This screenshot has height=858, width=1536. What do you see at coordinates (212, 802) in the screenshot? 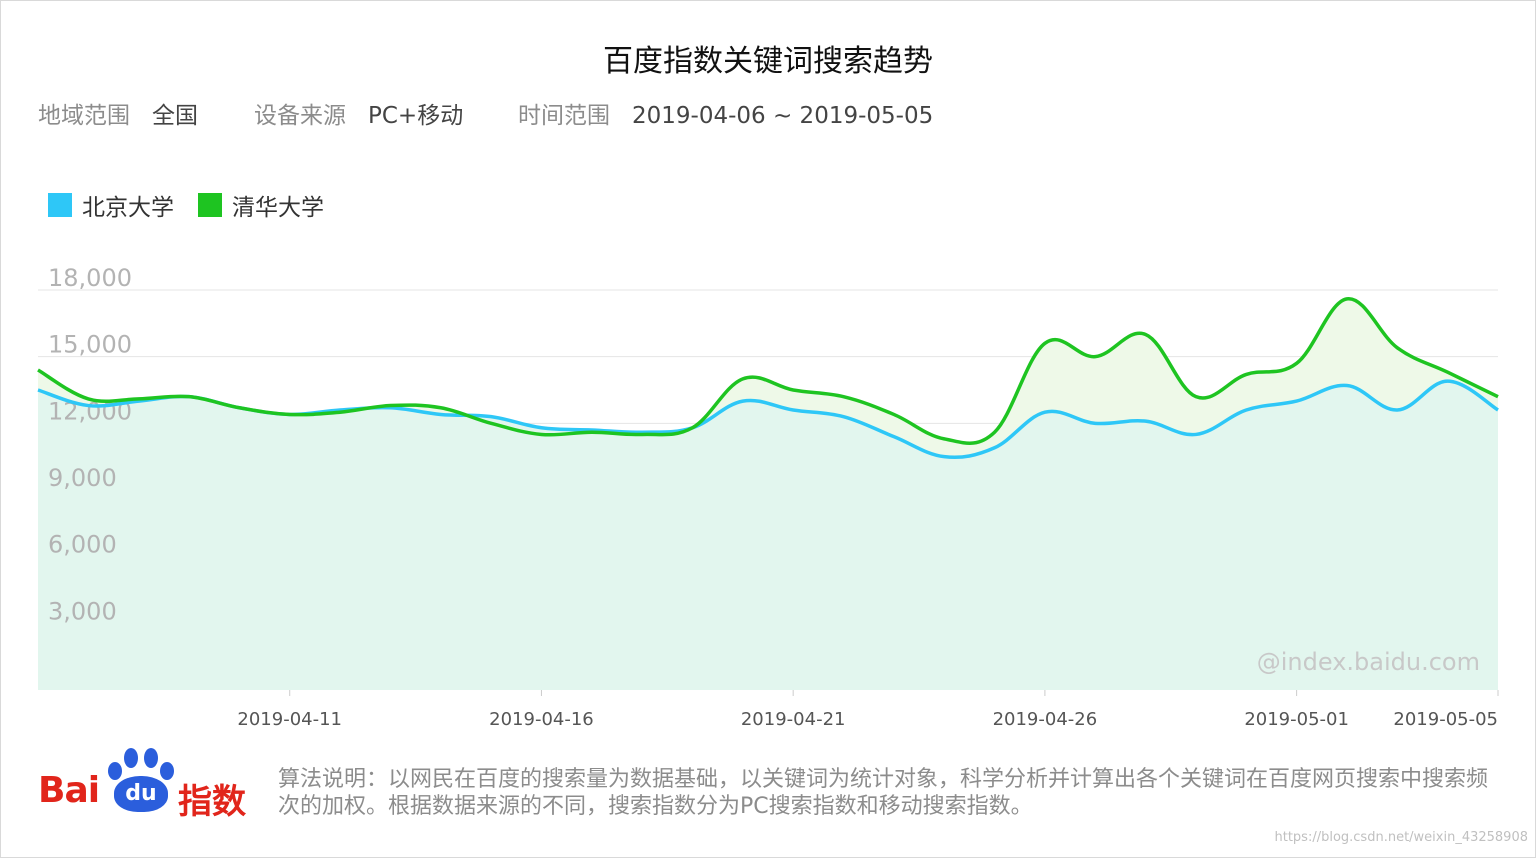
I see `logo-suffix: 指数` at bounding box center [212, 802].